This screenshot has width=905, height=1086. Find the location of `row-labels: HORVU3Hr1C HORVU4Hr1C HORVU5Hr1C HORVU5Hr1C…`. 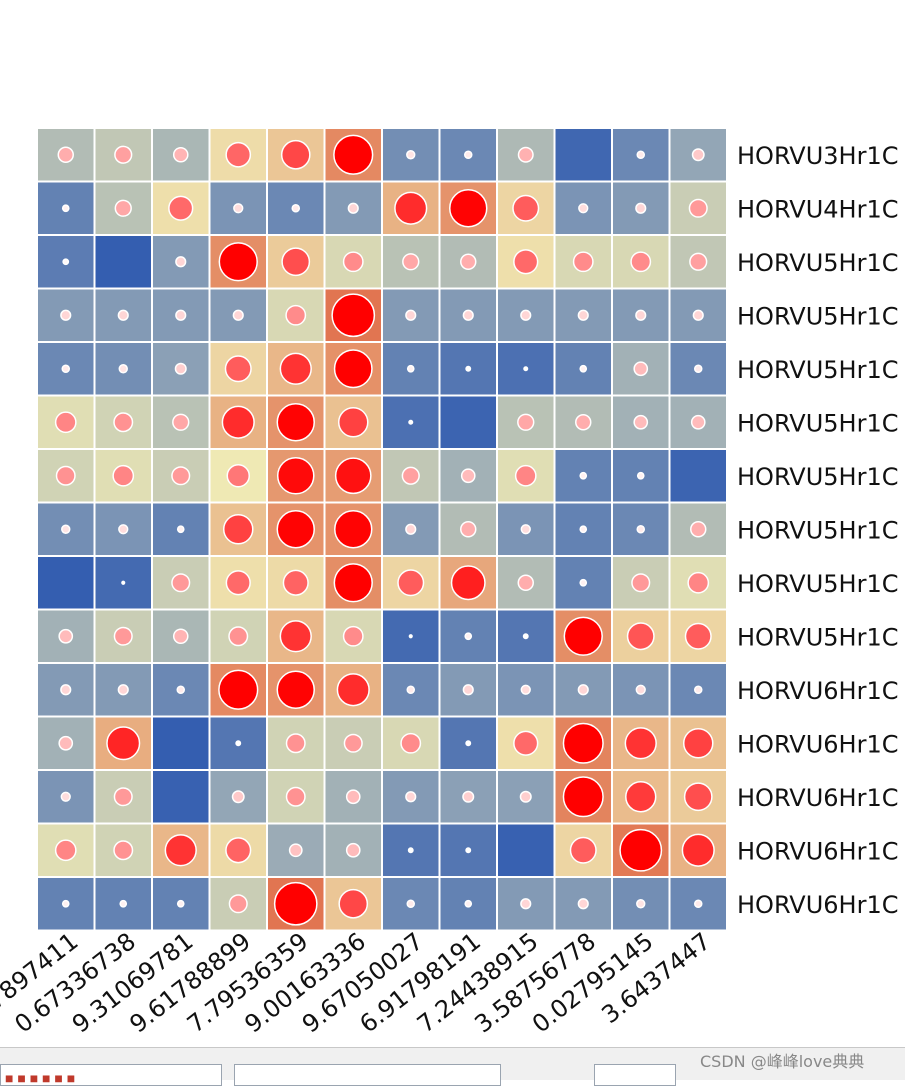

row-labels: HORVU3Hr1C HORVU4Hr1C HORVU5Hr1C HORVU5Hr1C… is located at coordinates (818, 530).